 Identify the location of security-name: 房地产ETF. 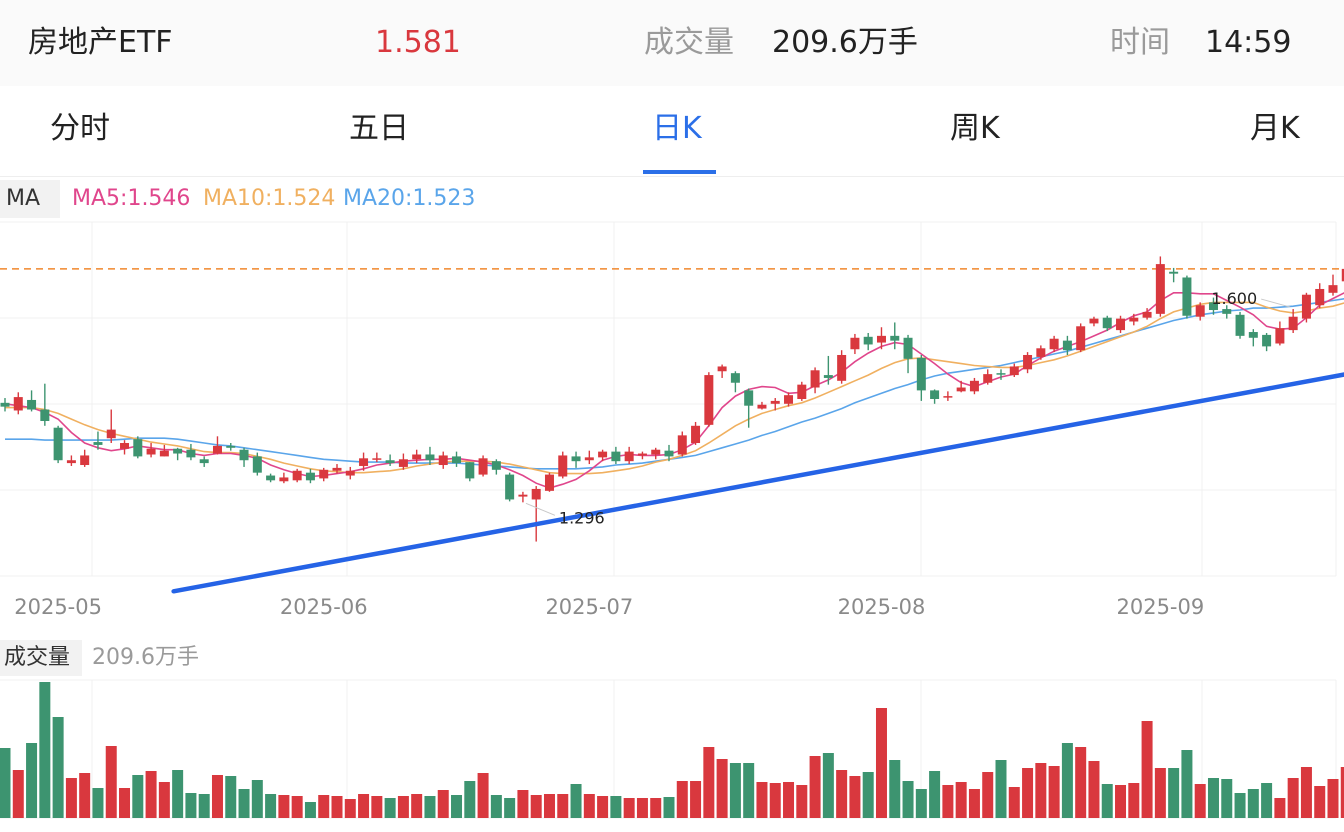
(100, 42).